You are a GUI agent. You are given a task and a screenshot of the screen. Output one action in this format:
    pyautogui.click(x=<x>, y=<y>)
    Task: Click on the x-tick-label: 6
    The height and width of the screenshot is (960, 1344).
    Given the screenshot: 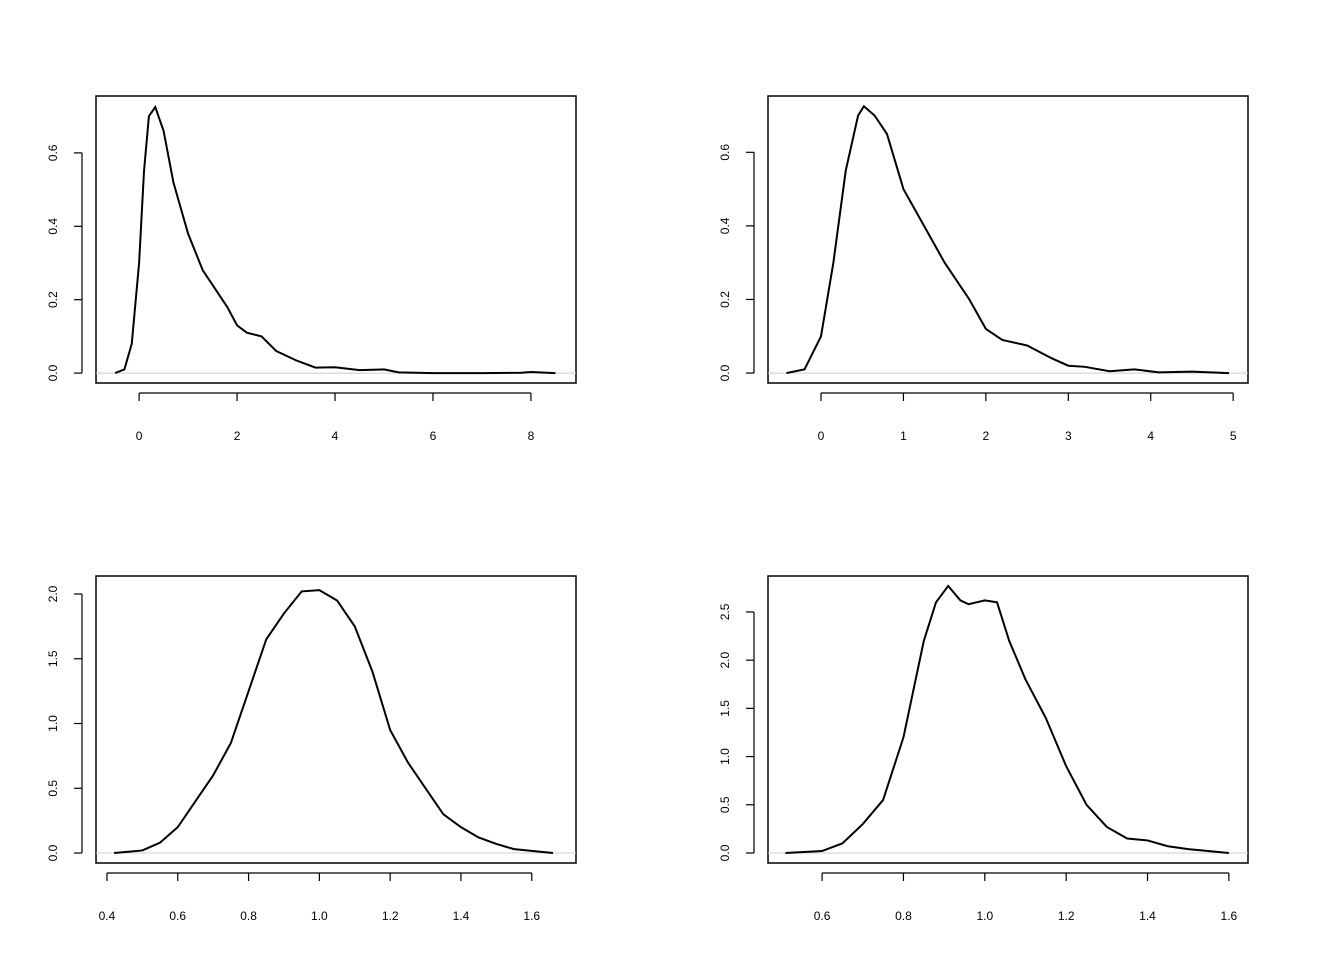 What is the action you would take?
    pyautogui.click(x=433, y=436)
    